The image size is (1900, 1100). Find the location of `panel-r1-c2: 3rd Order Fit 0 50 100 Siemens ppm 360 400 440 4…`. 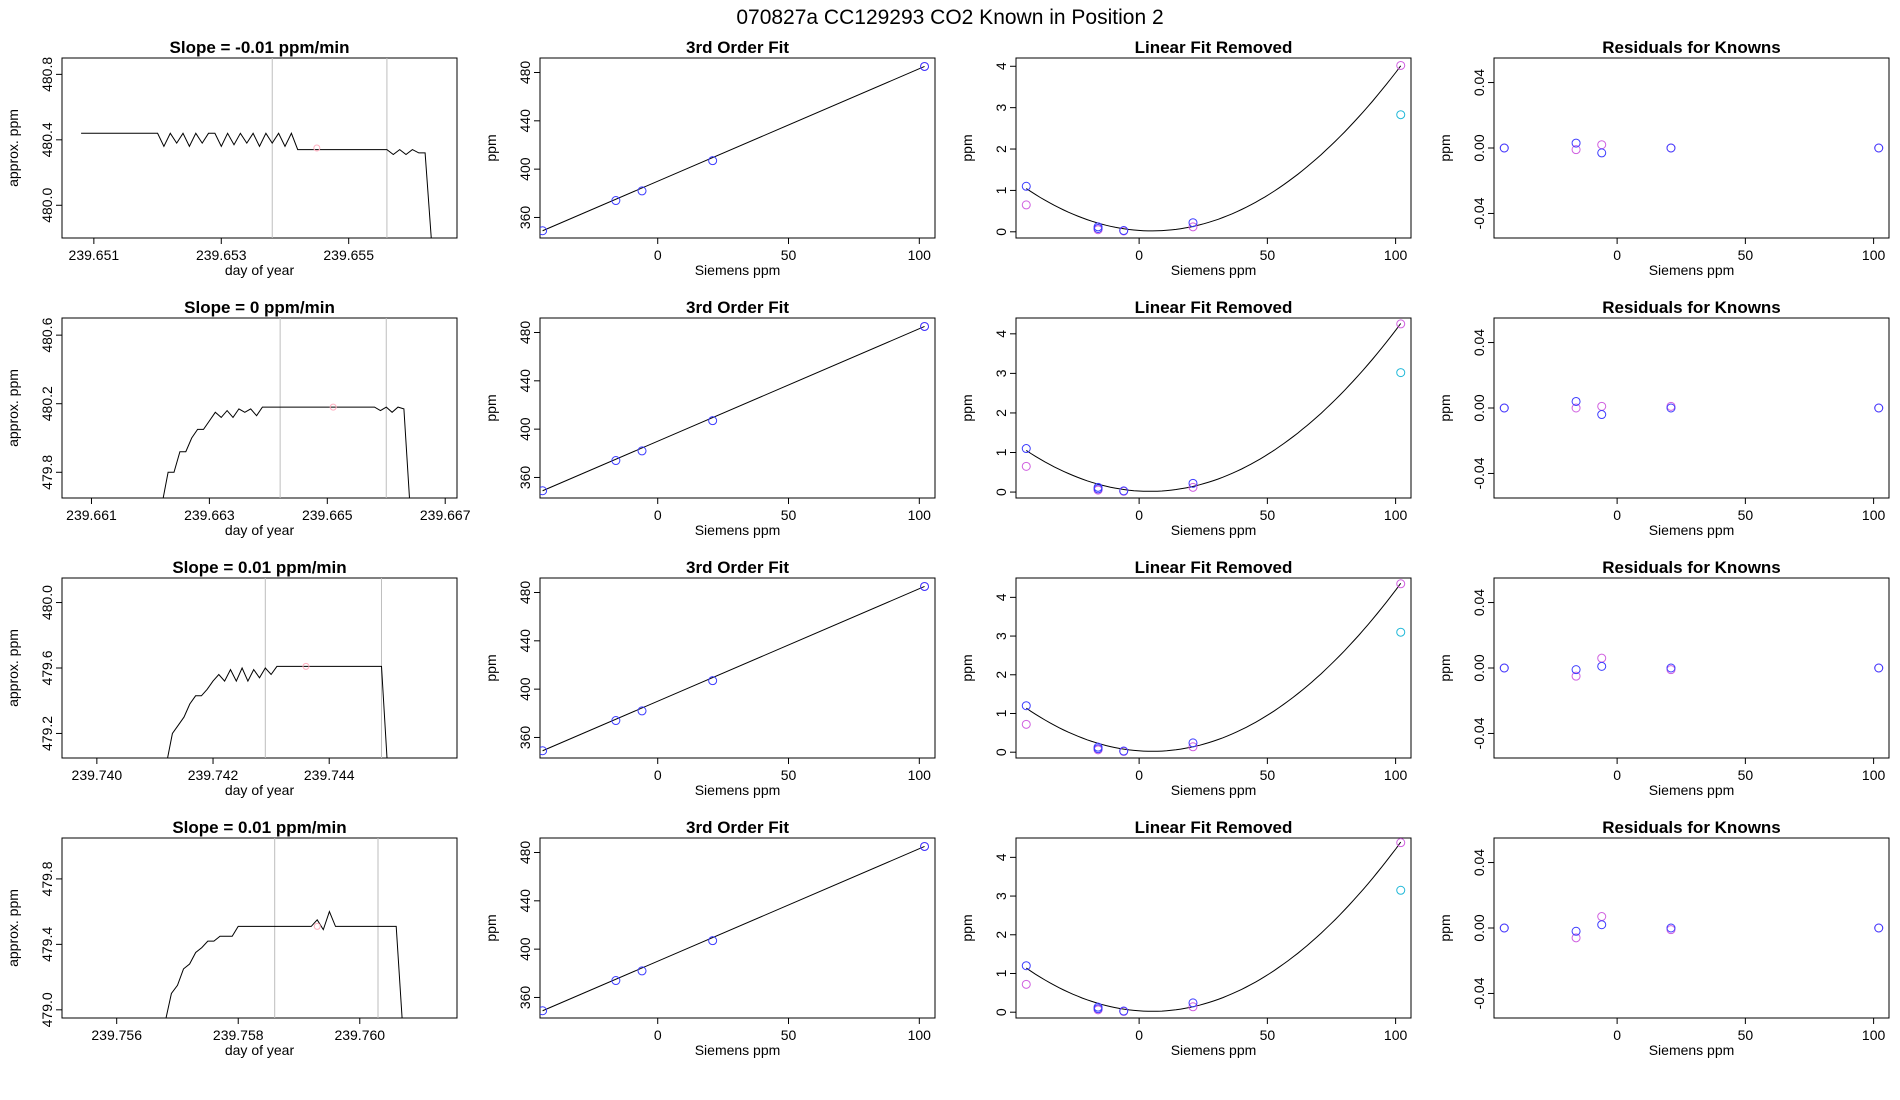

panel-r1-c2: 3rd Order Fit 0 50 100 Siemens ppm 360 400 440 4… is located at coordinates (709, 158).